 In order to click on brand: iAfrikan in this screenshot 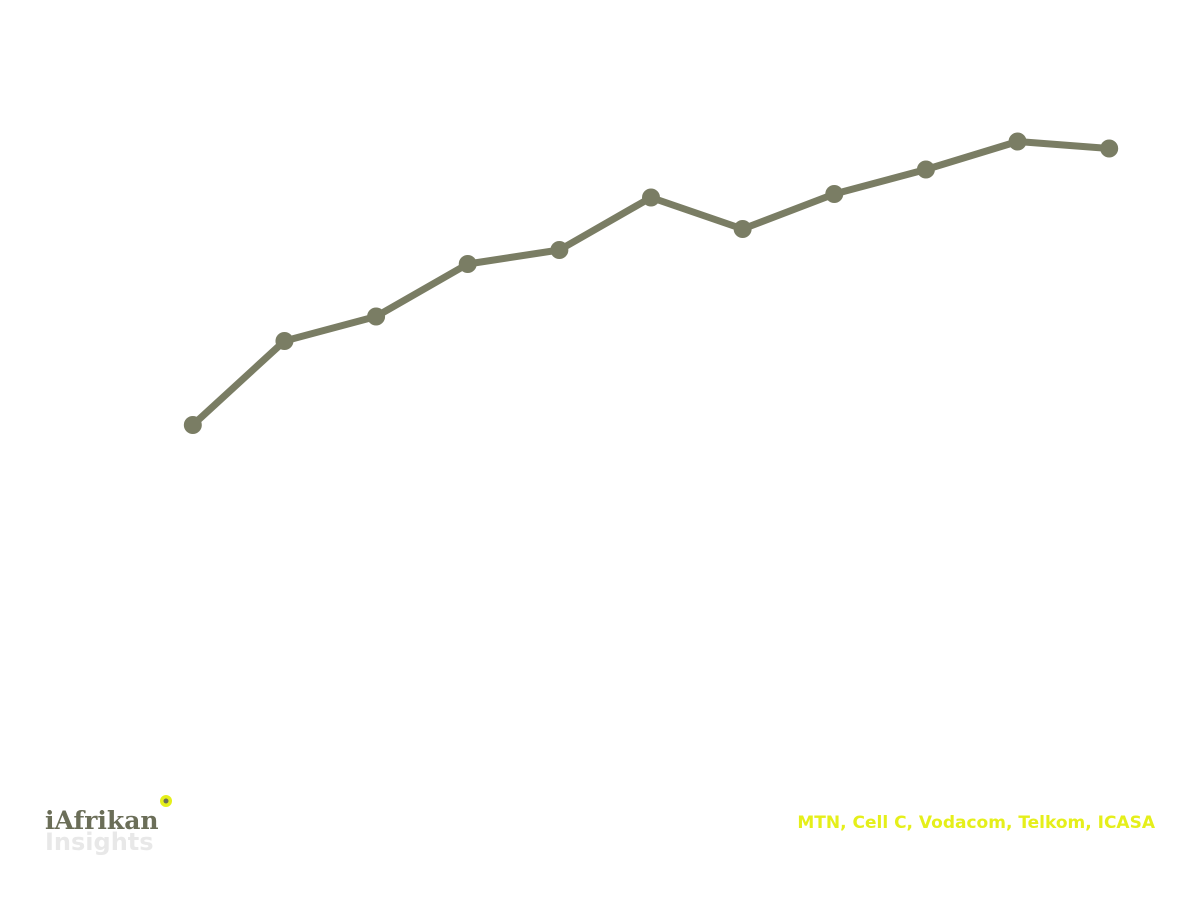, I will do `click(102, 820)`.